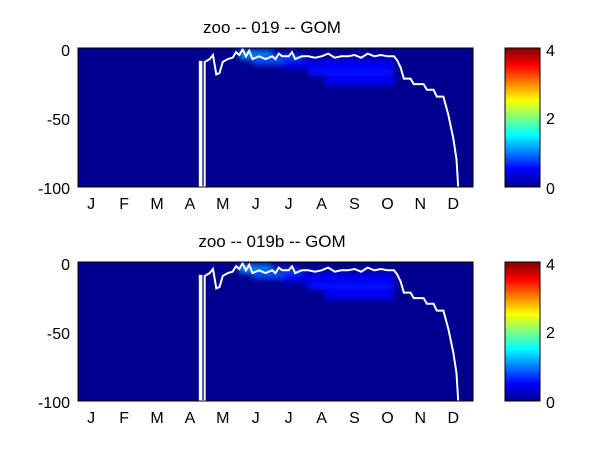  Describe the element at coordinates (272, 27) in the screenshot. I see `chart-title: zoo -- 019 -- GOM` at that location.